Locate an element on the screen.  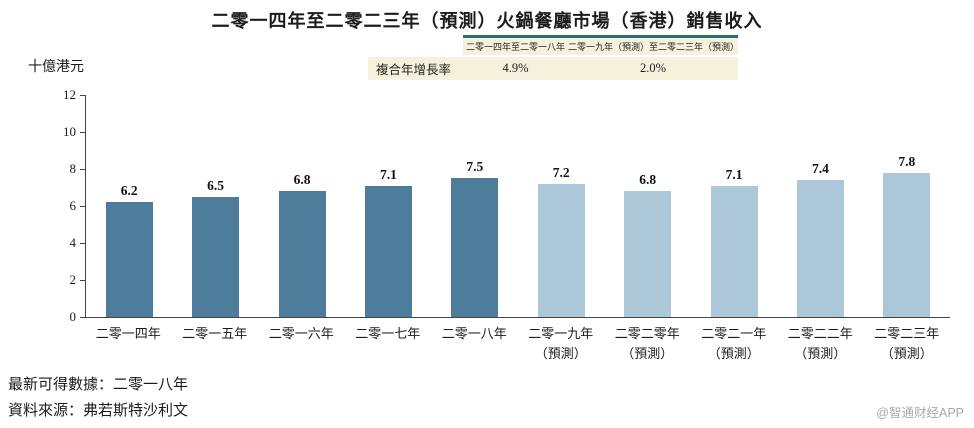
y-axis-unit-label: 十億港元 is located at coordinates (56, 67).